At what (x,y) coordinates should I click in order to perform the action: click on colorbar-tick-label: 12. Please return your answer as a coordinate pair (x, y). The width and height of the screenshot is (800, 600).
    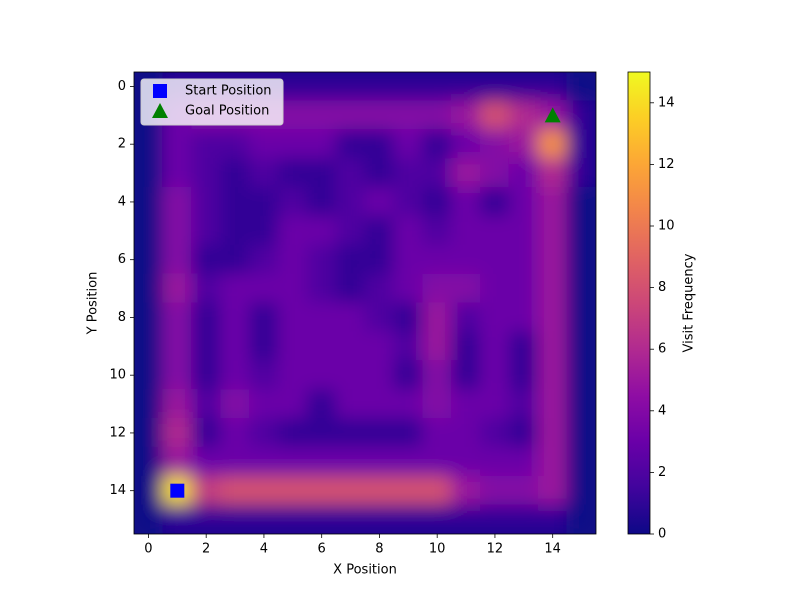
    Looking at the image, I should click on (666, 164).